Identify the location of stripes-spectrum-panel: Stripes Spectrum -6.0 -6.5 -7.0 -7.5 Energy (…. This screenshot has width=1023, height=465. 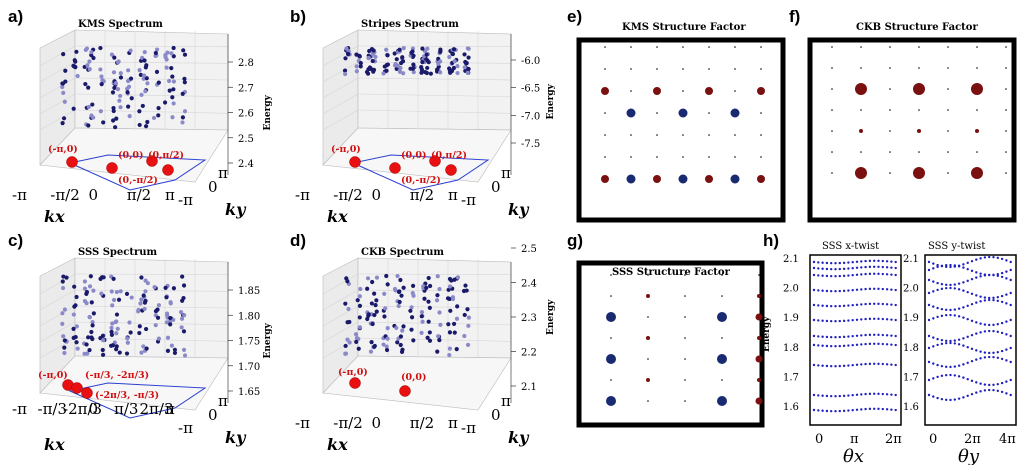
(425, 122).